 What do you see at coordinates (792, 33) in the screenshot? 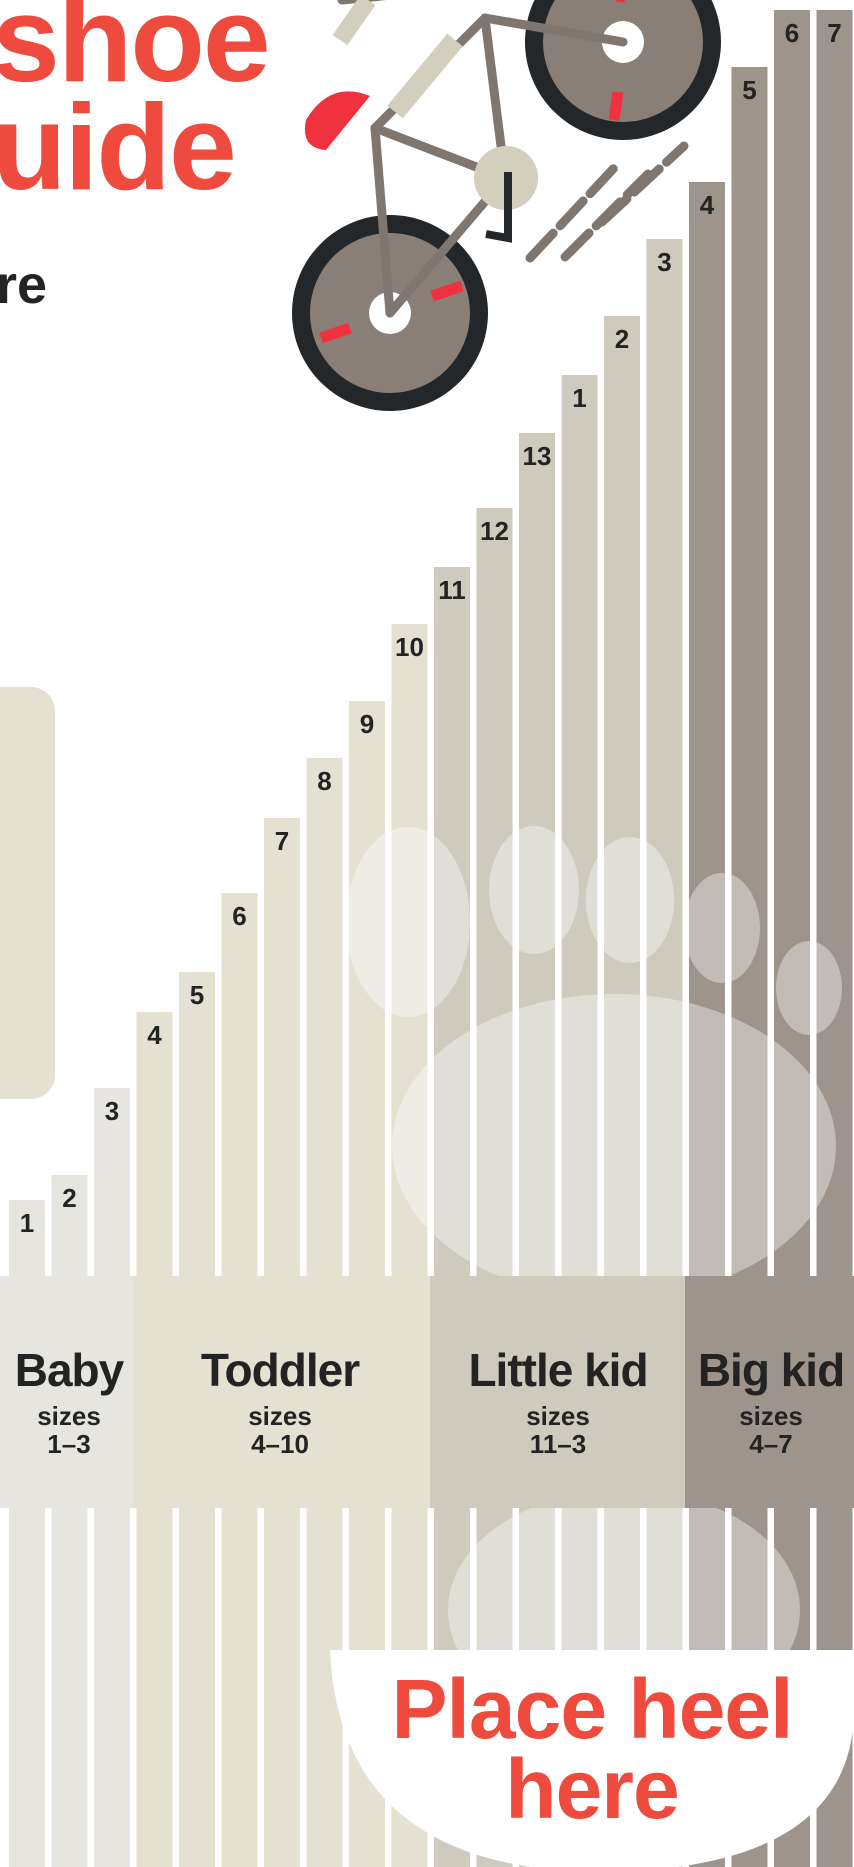
I see `size-label-19: 6` at bounding box center [792, 33].